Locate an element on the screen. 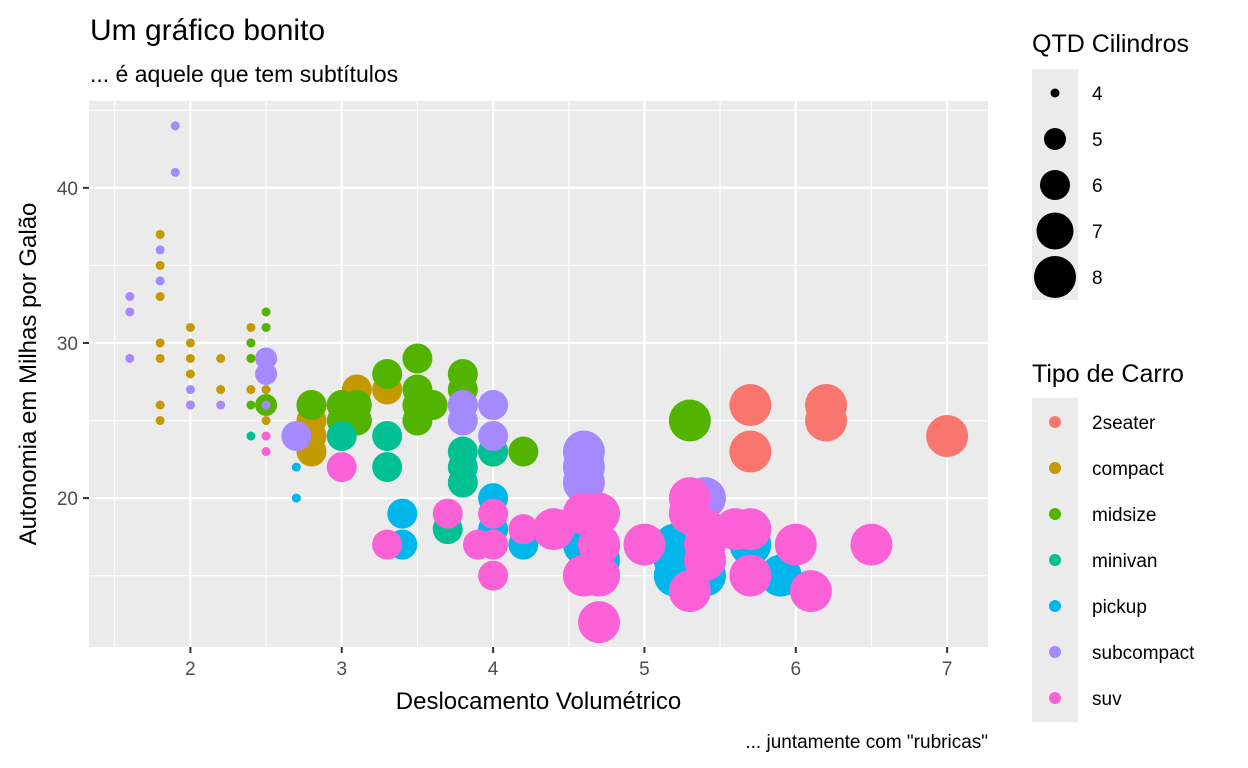 This screenshot has width=1248, height=768. chart-subtitle: ... é aquele que tem subtítulos is located at coordinates (244, 74).